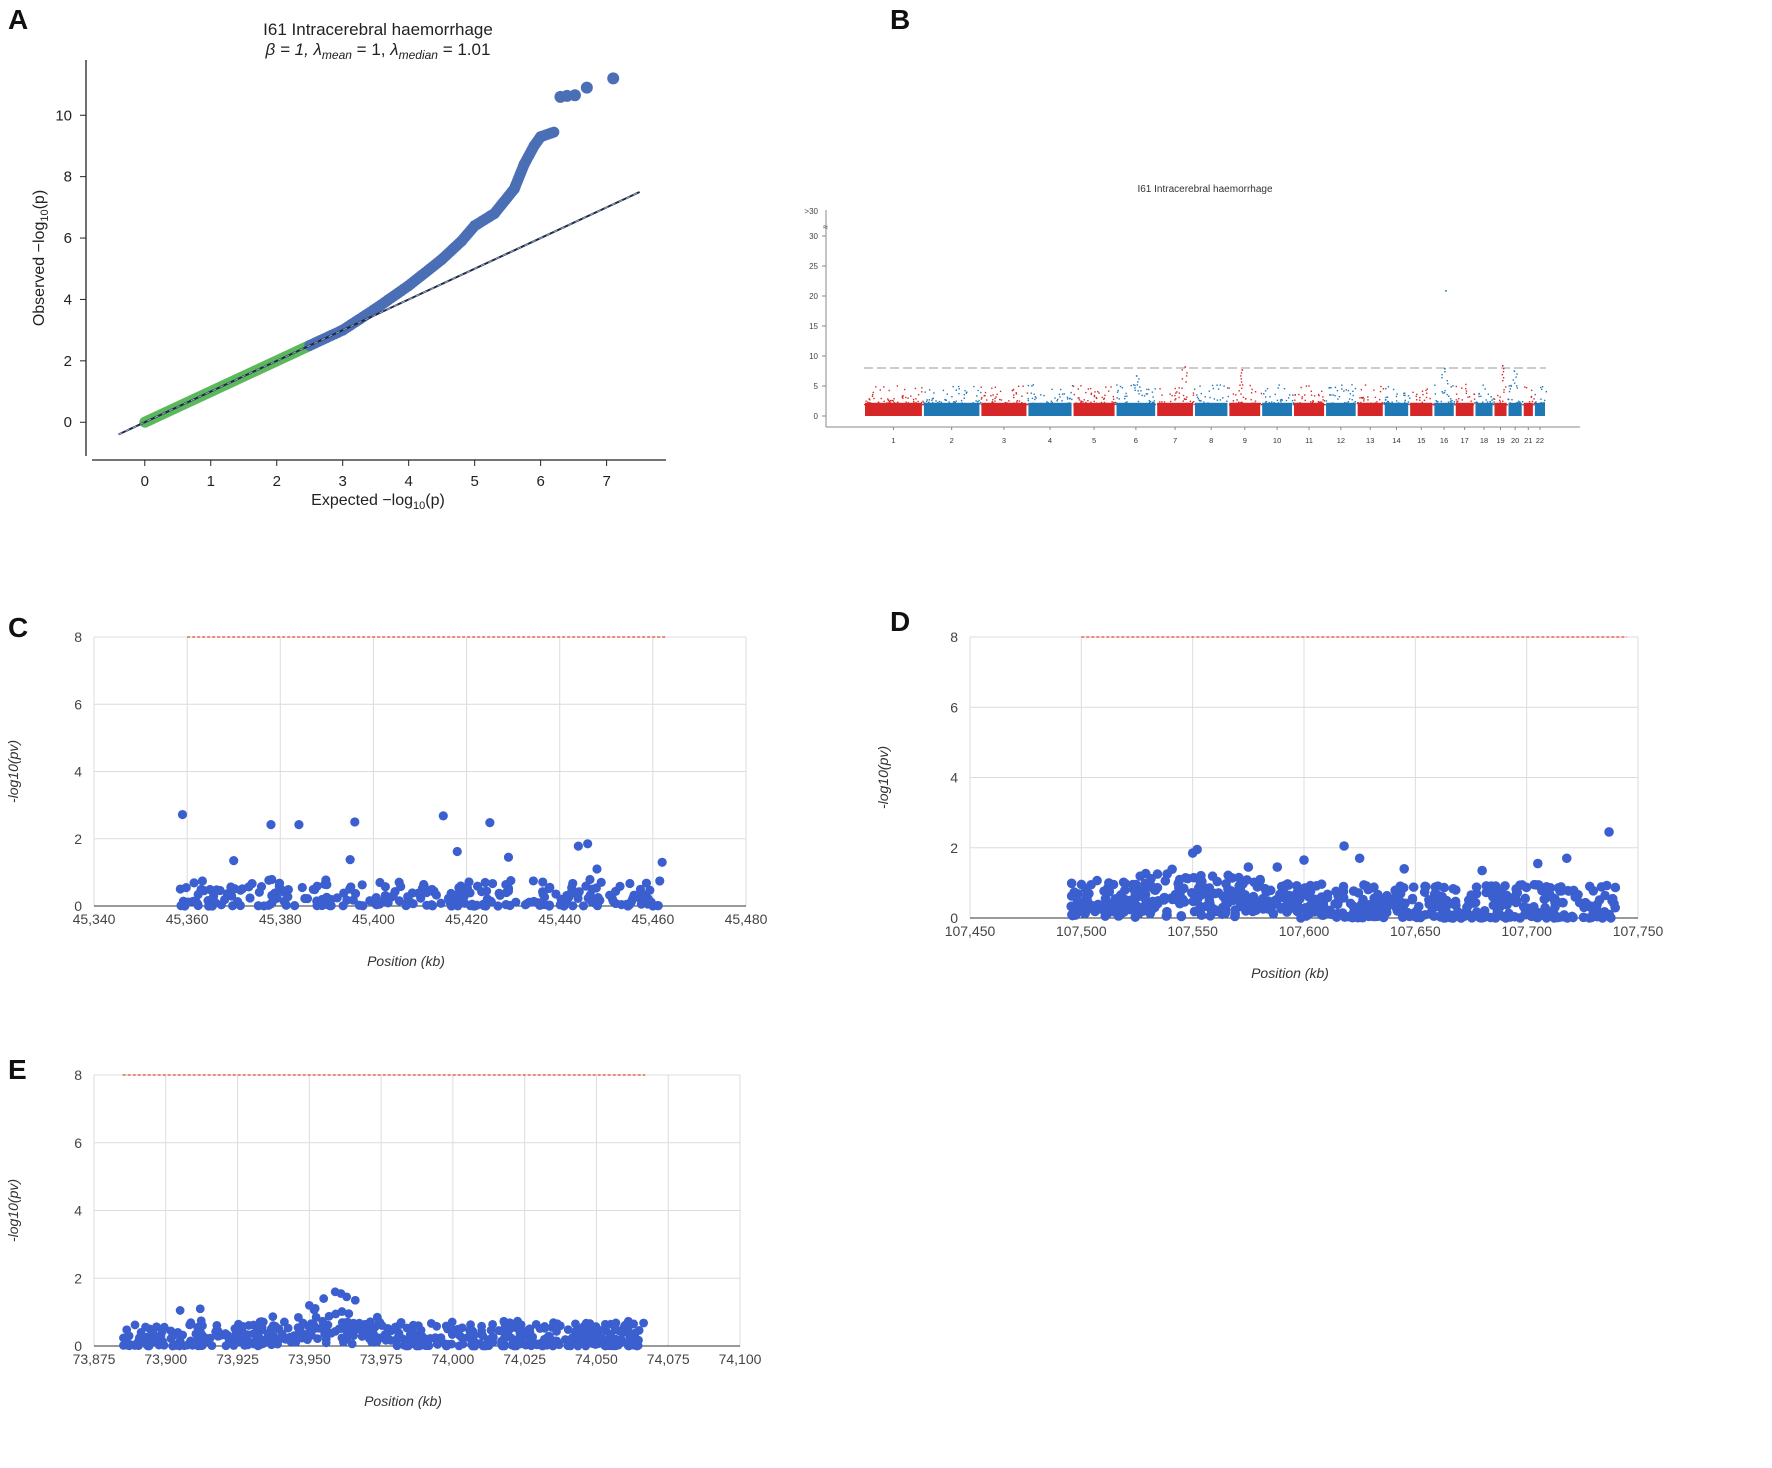 The width and height of the screenshot is (1772, 1468). Describe the element at coordinates (94, 1359) in the screenshot. I see `x-tick-label: 73,875` at that location.